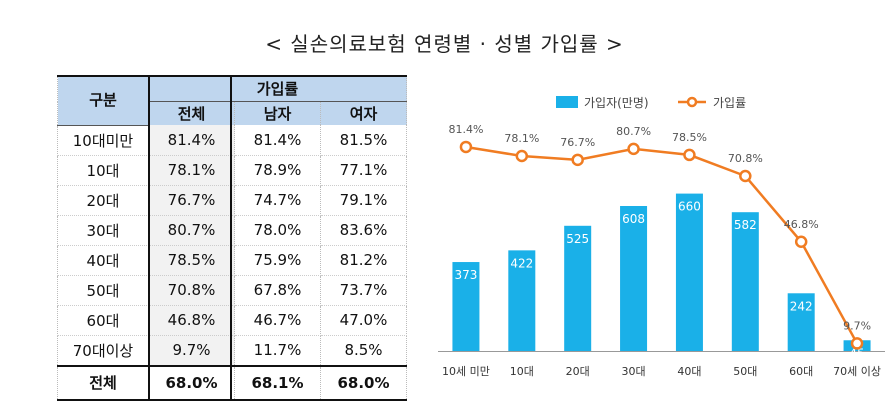 This screenshot has width=889, height=419. What do you see at coordinates (521, 263) in the screenshot?
I see `bar-data-label: 422` at bounding box center [521, 263].